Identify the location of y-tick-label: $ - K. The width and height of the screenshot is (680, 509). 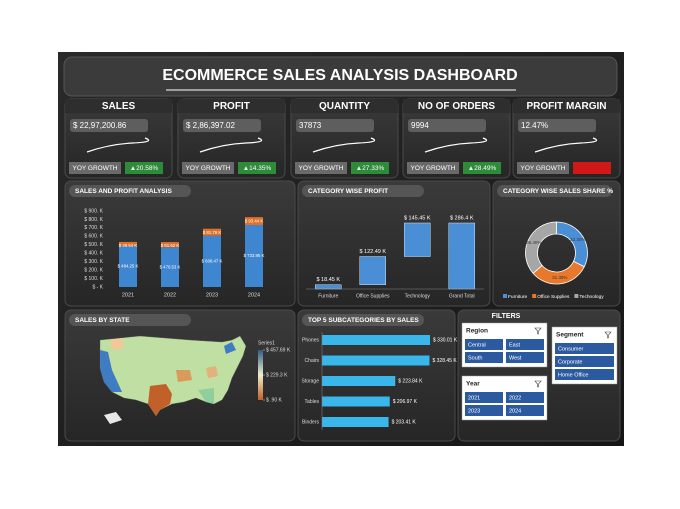
(97, 287).